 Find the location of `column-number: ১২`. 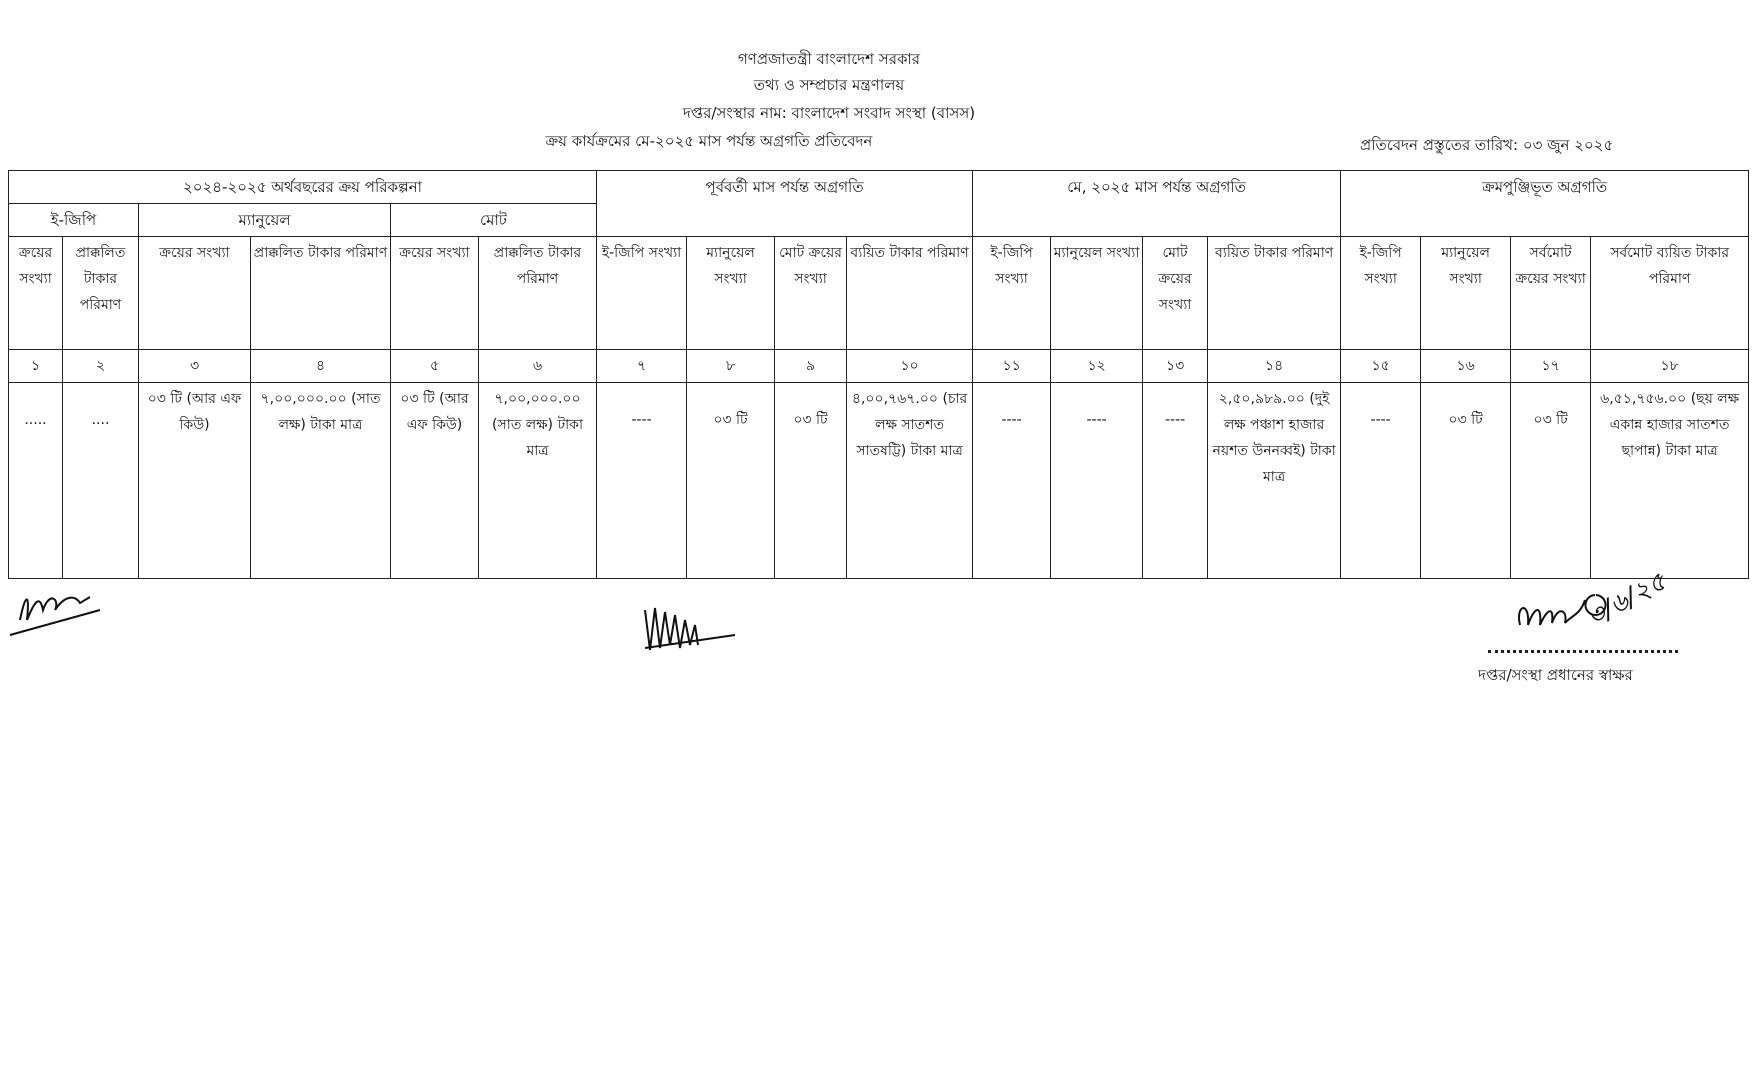

column-number: ১২ is located at coordinates (1097, 366).